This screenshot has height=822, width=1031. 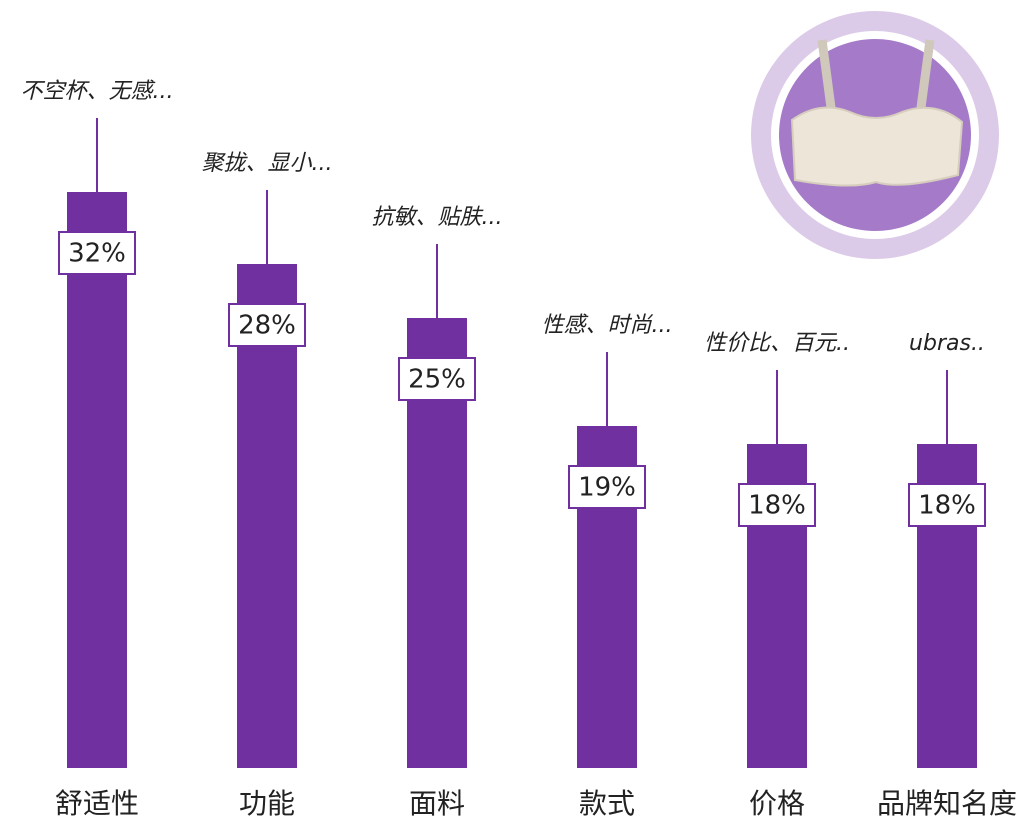 I want to click on x-tick-label: 舒适性, so click(x=97, y=803).